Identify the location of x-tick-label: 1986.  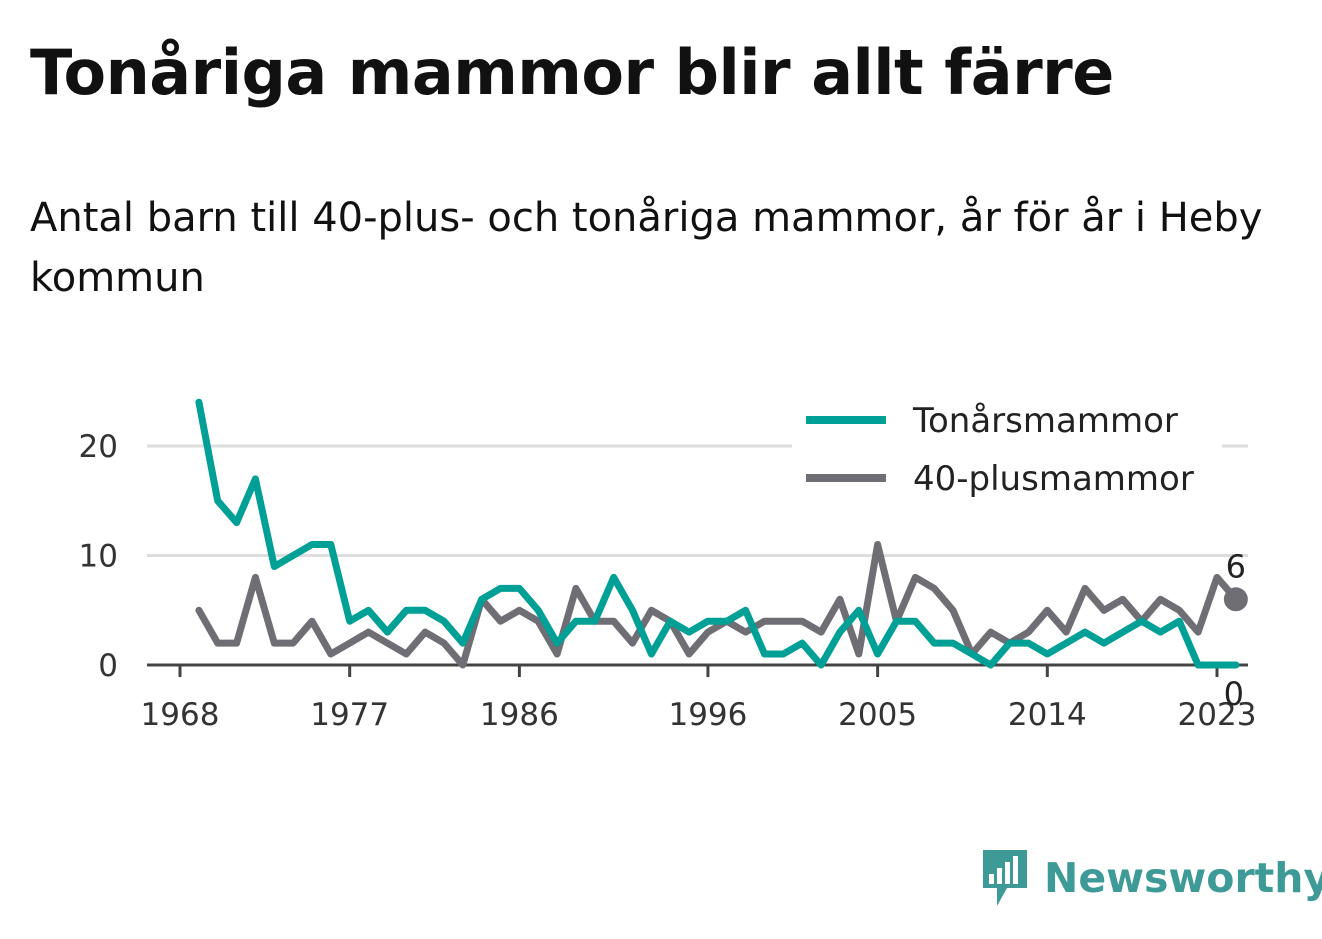
(519, 715).